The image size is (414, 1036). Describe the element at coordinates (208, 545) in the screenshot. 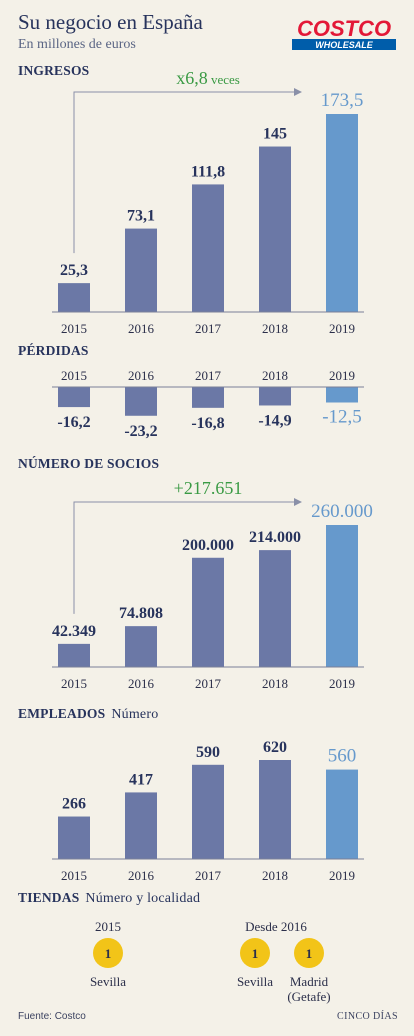

I see `value-label: 200.000` at that location.